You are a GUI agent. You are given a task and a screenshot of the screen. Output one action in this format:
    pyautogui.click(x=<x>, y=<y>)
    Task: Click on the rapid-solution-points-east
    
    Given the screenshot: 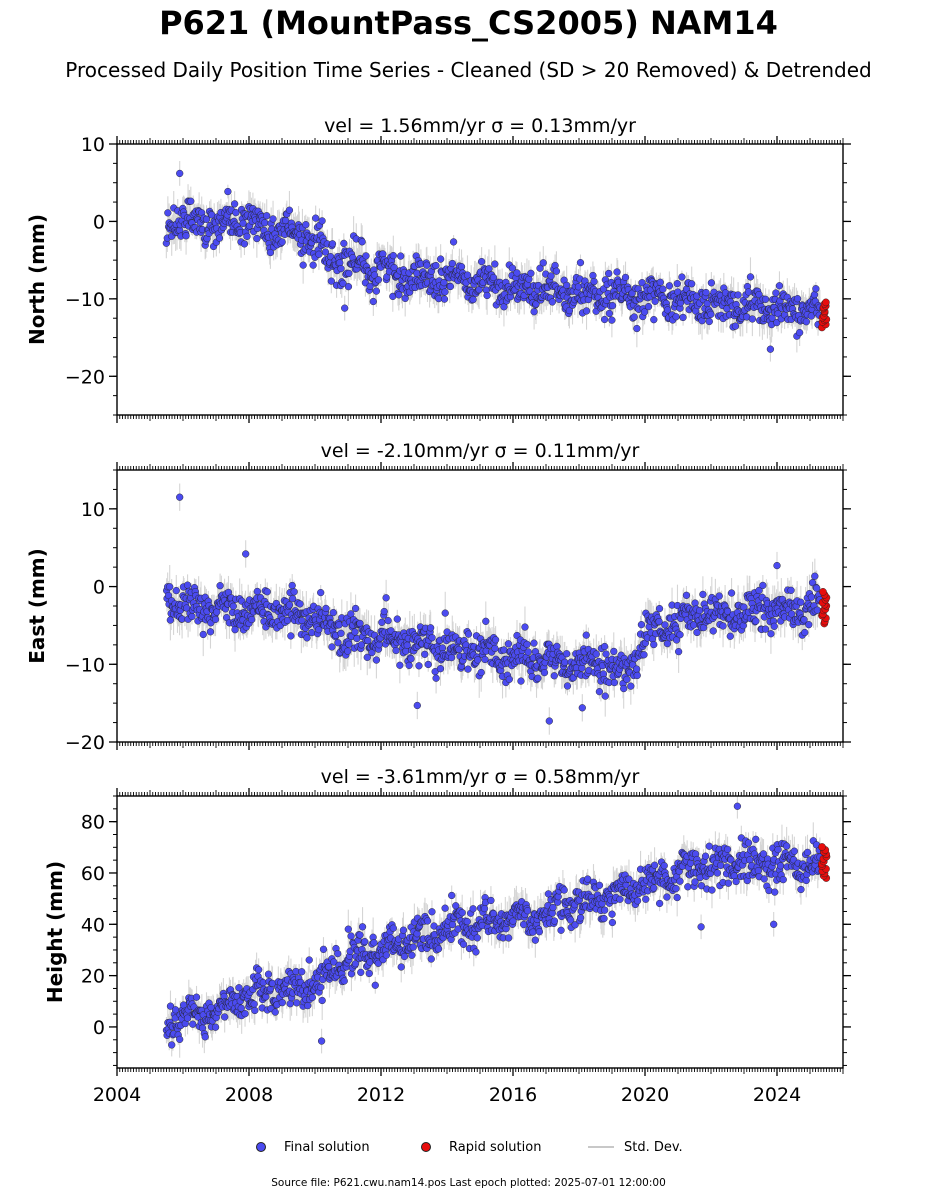 What is the action you would take?
    pyautogui.click(x=824, y=608)
    